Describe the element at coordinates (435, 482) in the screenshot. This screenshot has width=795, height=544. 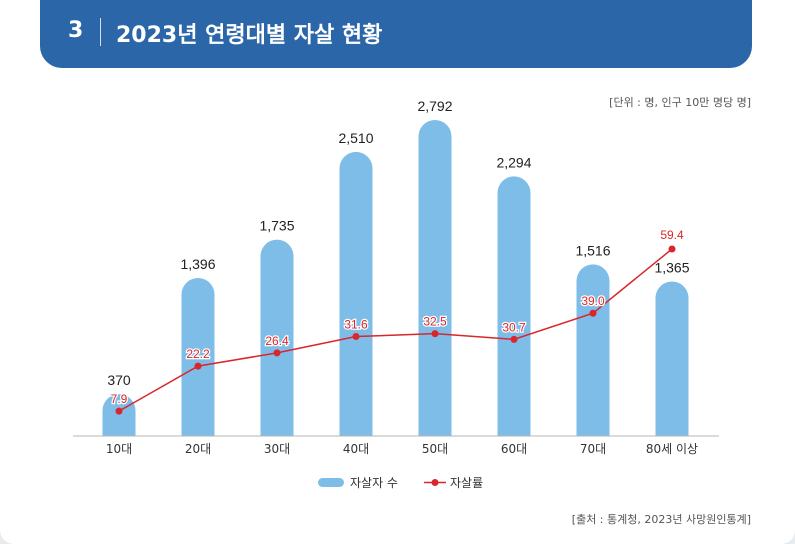
I see `legend-line-marker` at that location.